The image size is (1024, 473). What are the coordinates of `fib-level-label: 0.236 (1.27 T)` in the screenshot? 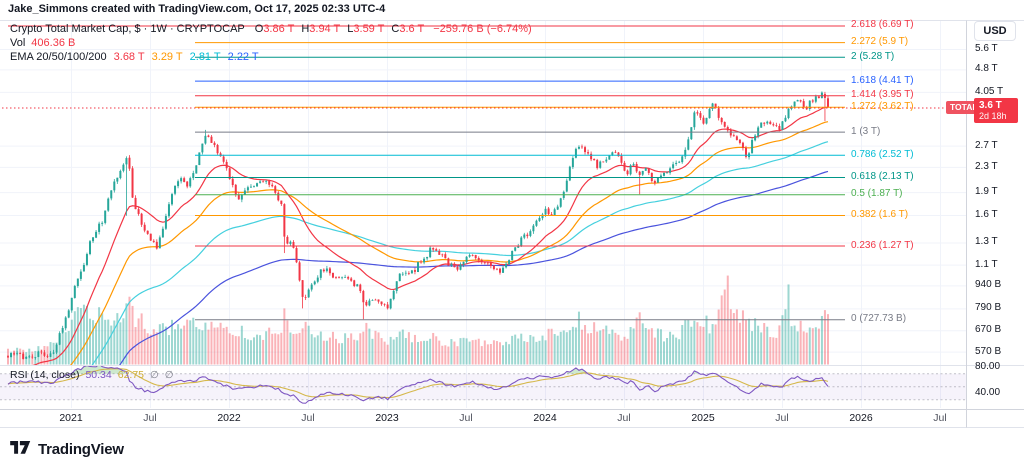 It's located at (882, 245).